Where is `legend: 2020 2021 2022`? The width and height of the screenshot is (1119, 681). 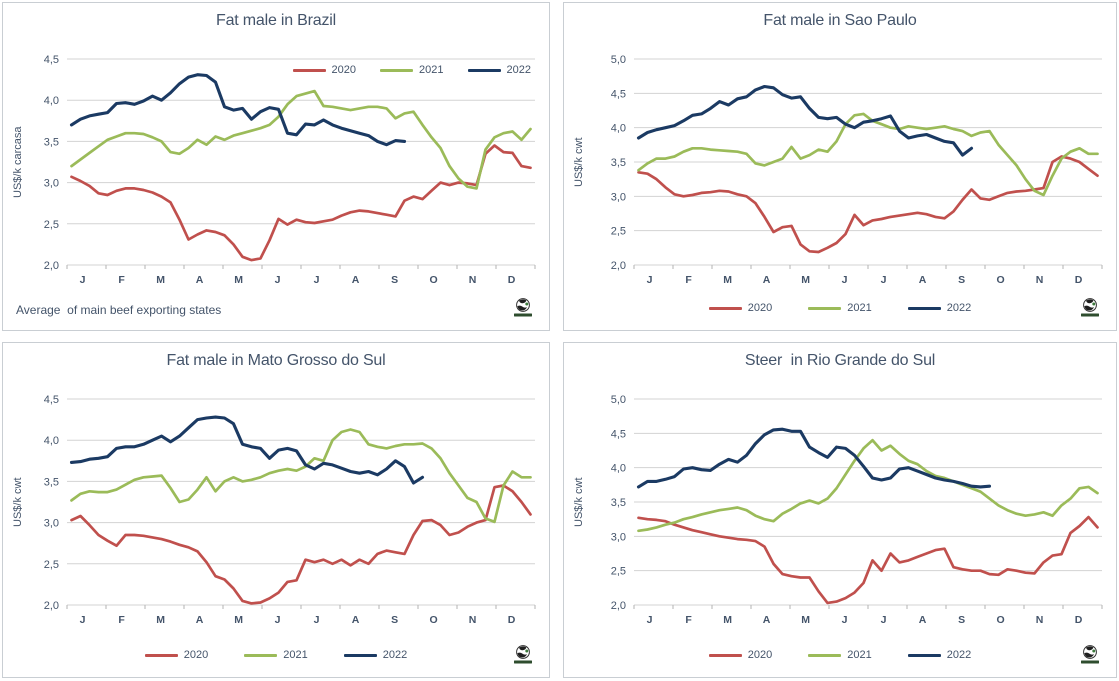
legend: 2020 2021 2022 is located at coordinates (276, 655).